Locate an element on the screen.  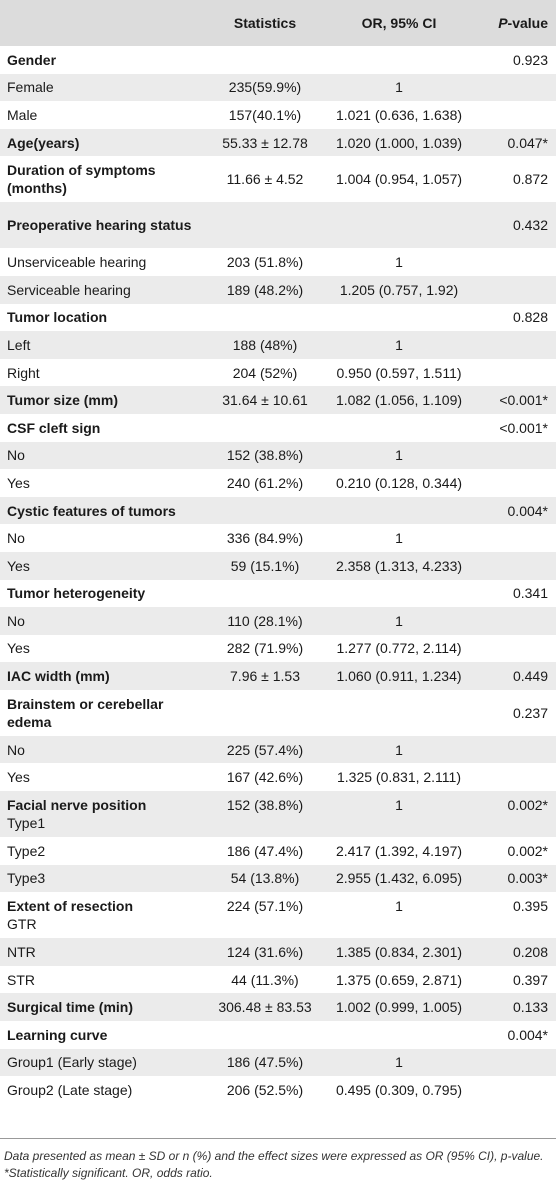
row-or-ci: 0.495 (0.309, 0.795) is located at coordinates (399, 1090).